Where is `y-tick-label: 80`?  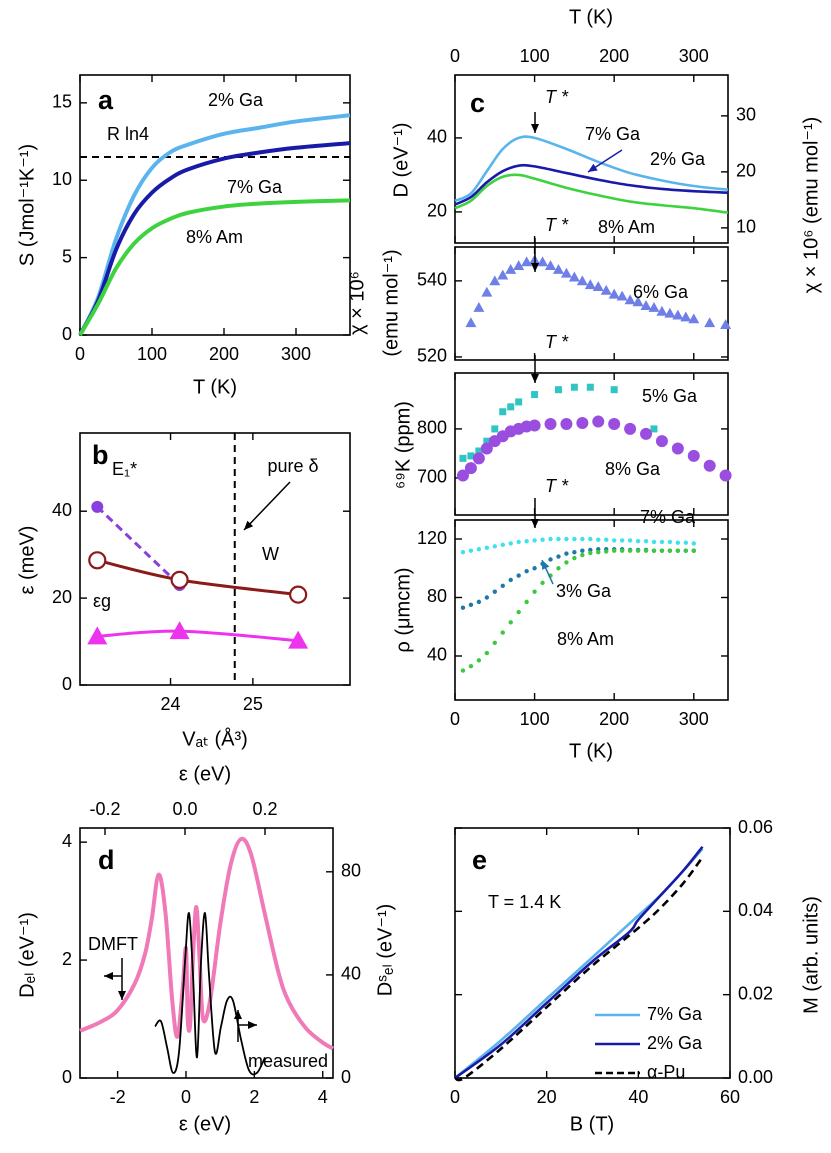
y-tick-label: 80 is located at coordinates (437, 596).